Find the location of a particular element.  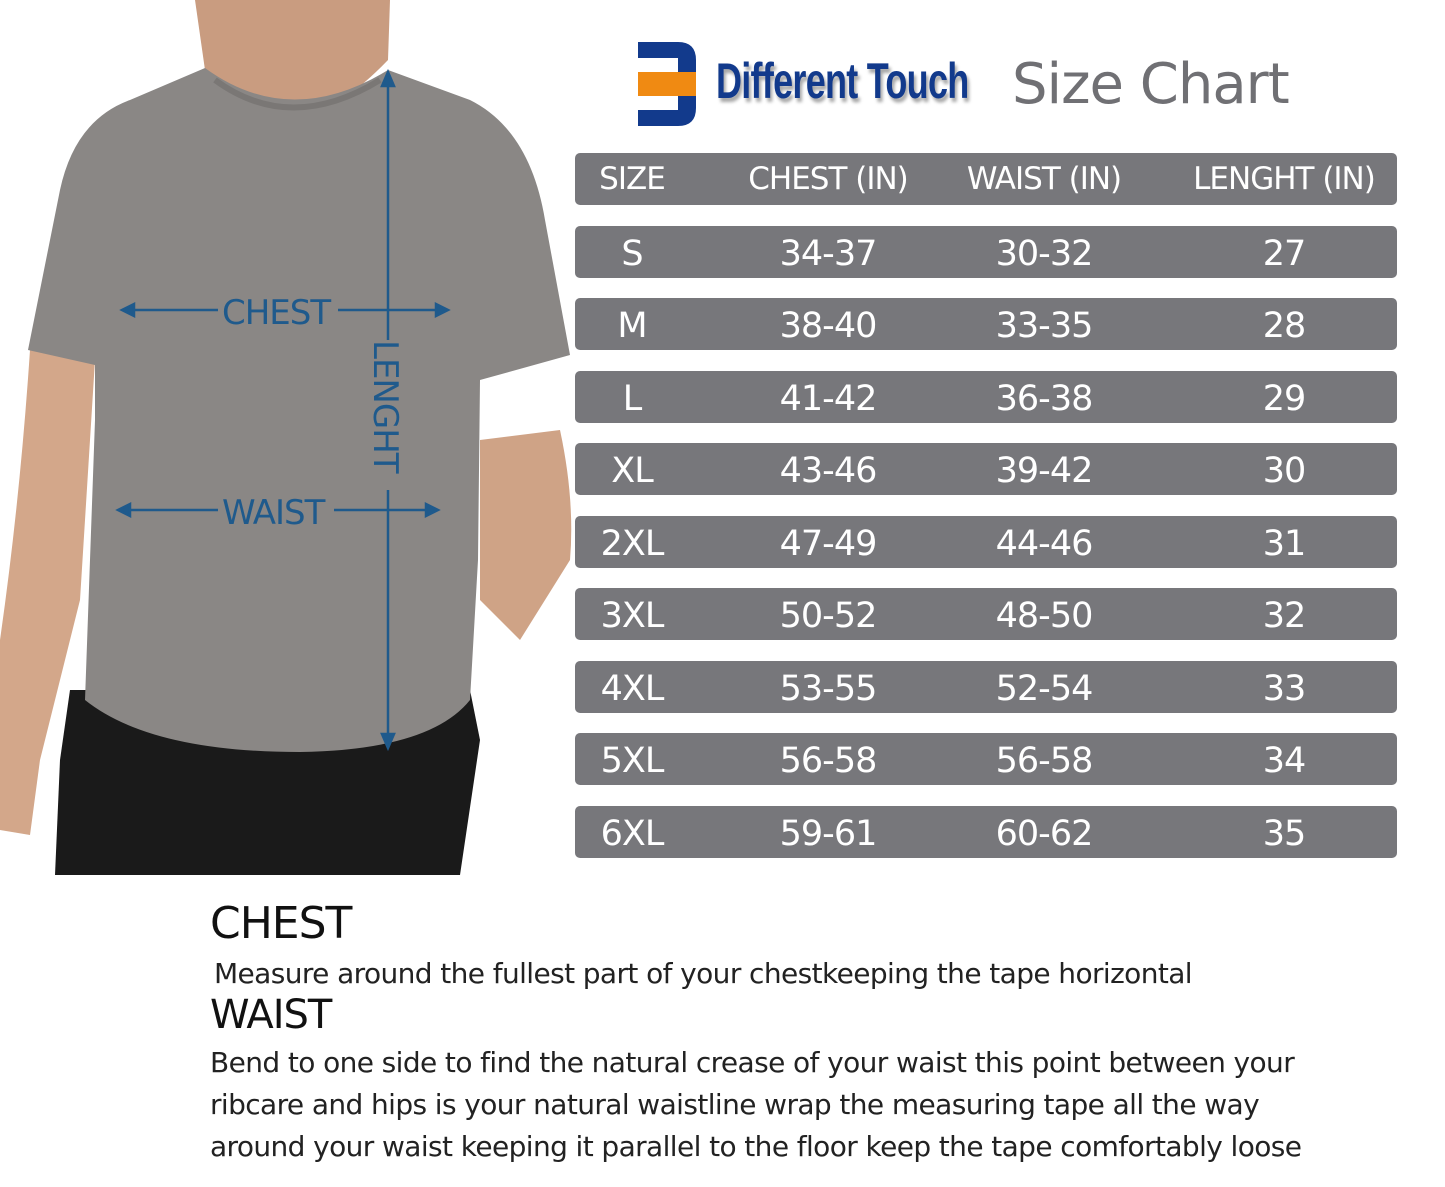

table-row: 4XL 53-55 52-54 33 is located at coordinates (986, 687).